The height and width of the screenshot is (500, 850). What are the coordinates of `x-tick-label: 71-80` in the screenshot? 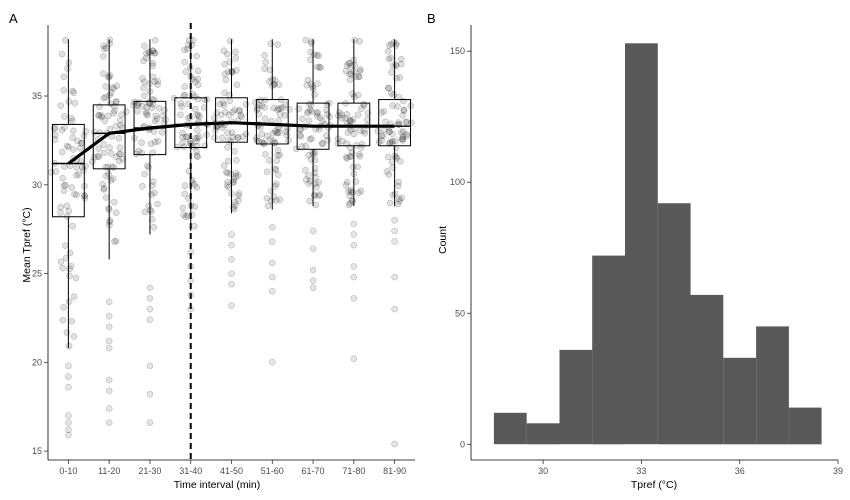 It's located at (353, 471).